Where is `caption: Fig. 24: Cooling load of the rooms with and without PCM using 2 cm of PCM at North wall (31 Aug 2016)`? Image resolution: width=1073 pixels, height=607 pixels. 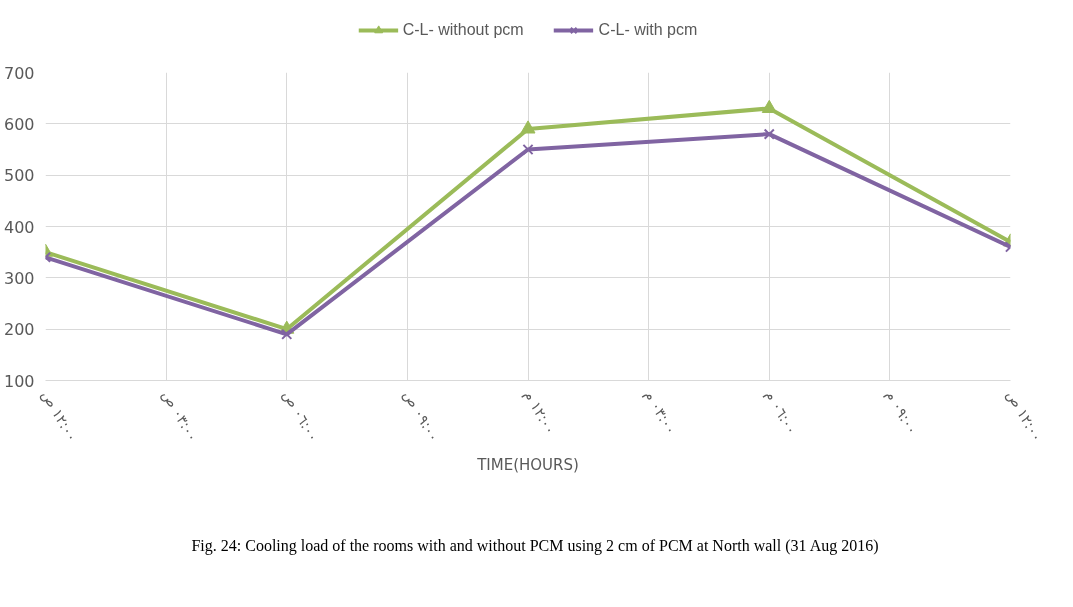
caption: Fig. 24: Cooling load of the rooms with and without PCM using 2 cm of PCM at North wall (31 Aug 2016) is located at coordinates (535, 546).